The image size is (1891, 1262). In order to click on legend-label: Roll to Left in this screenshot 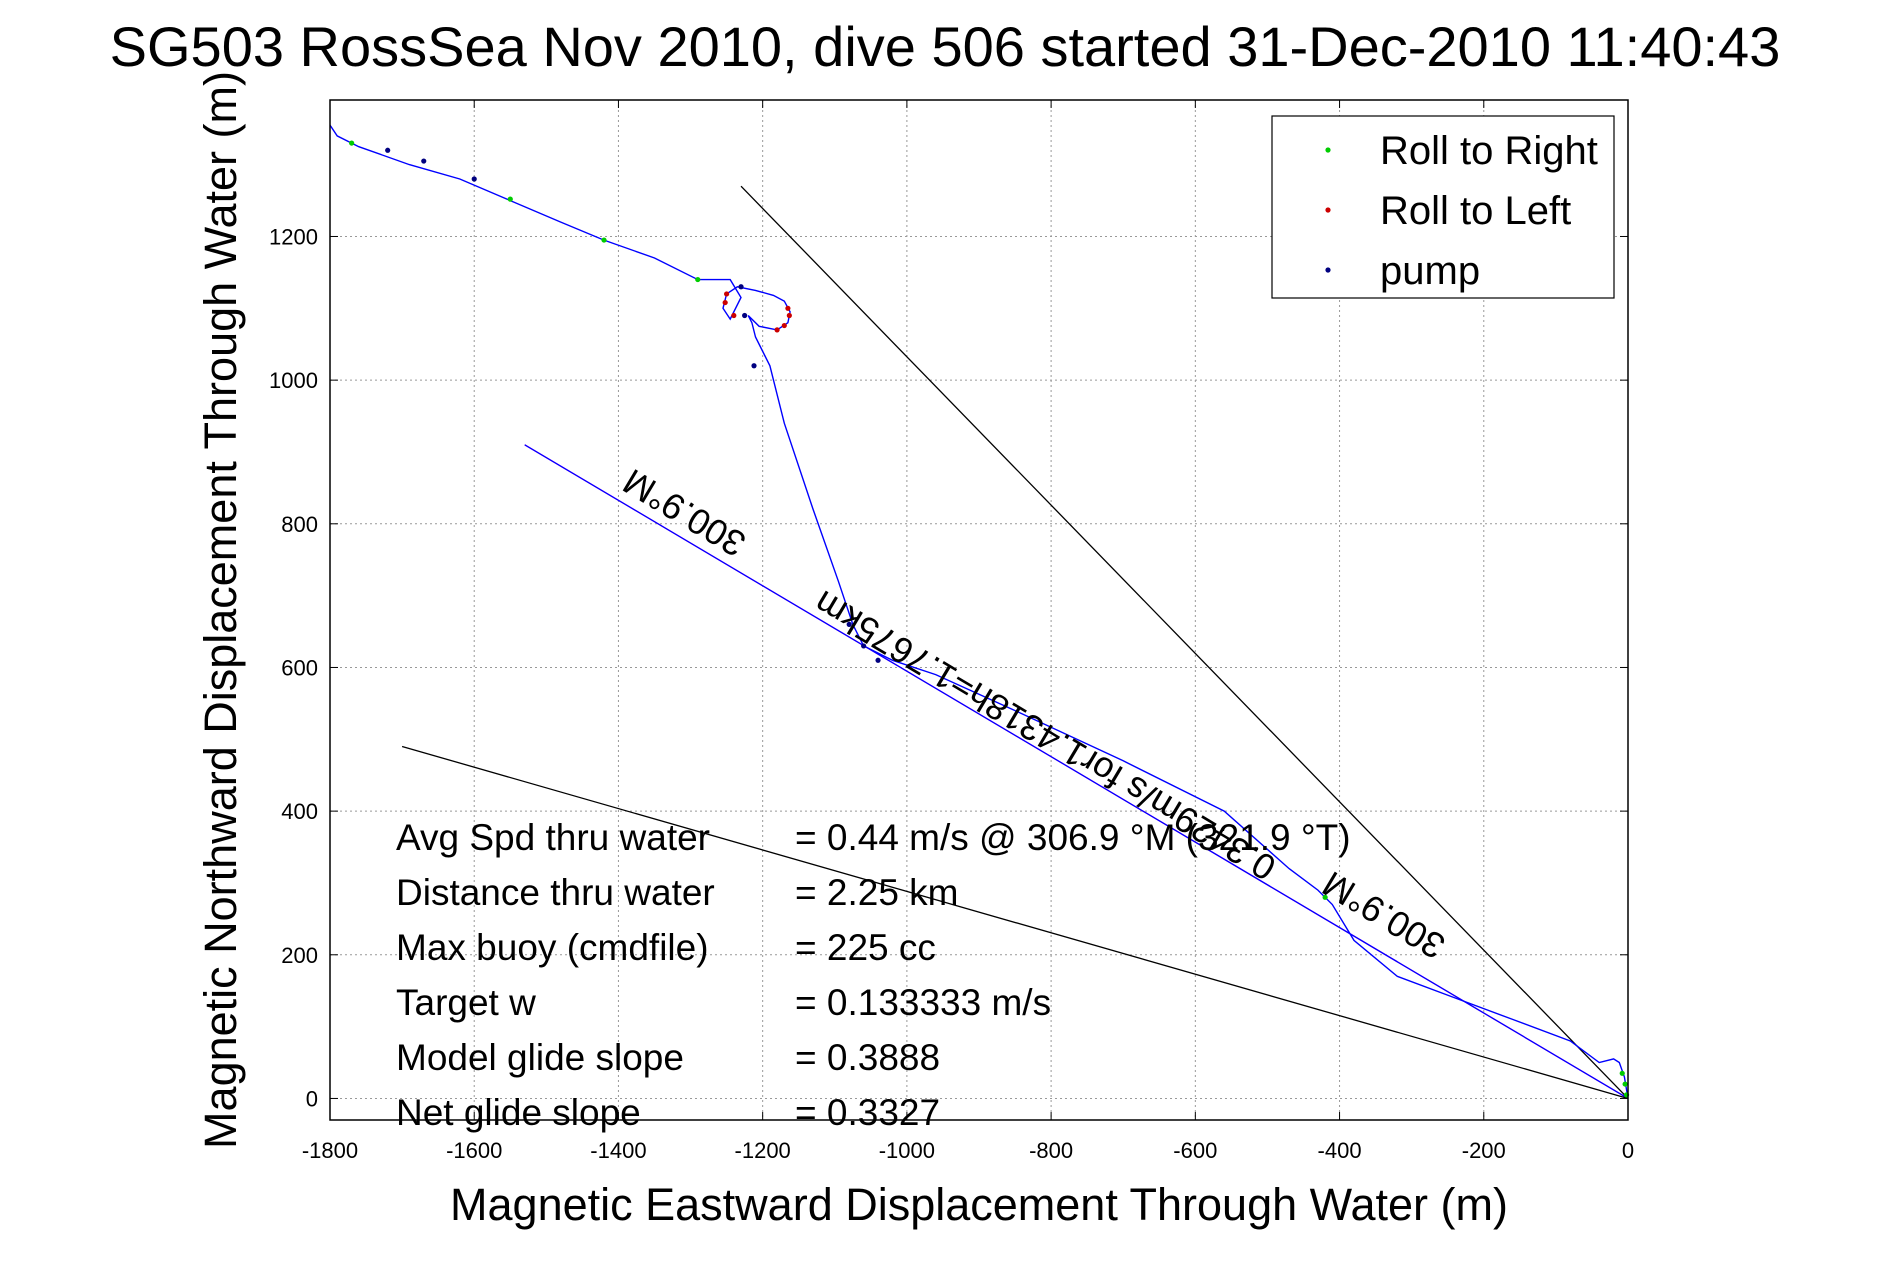, I will do `click(1475, 211)`.